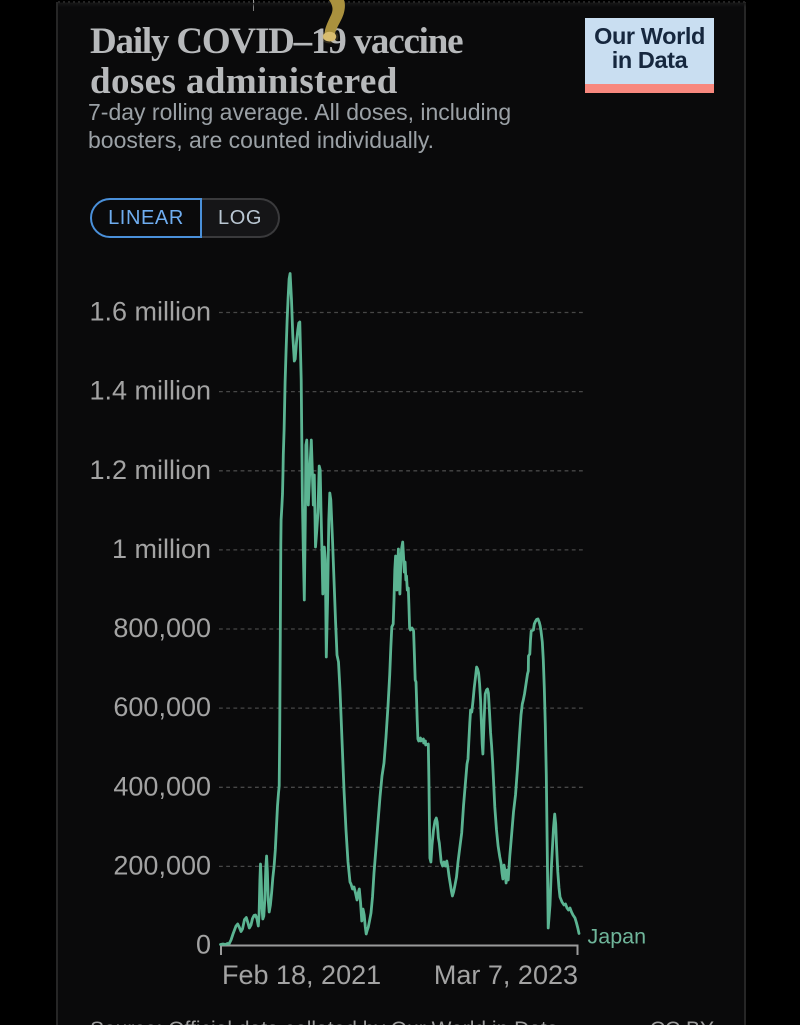 This screenshot has width=800, height=1025. What do you see at coordinates (150, 470) in the screenshot?
I see `svg-text: 1.2 million` at bounding box center [150, 470].